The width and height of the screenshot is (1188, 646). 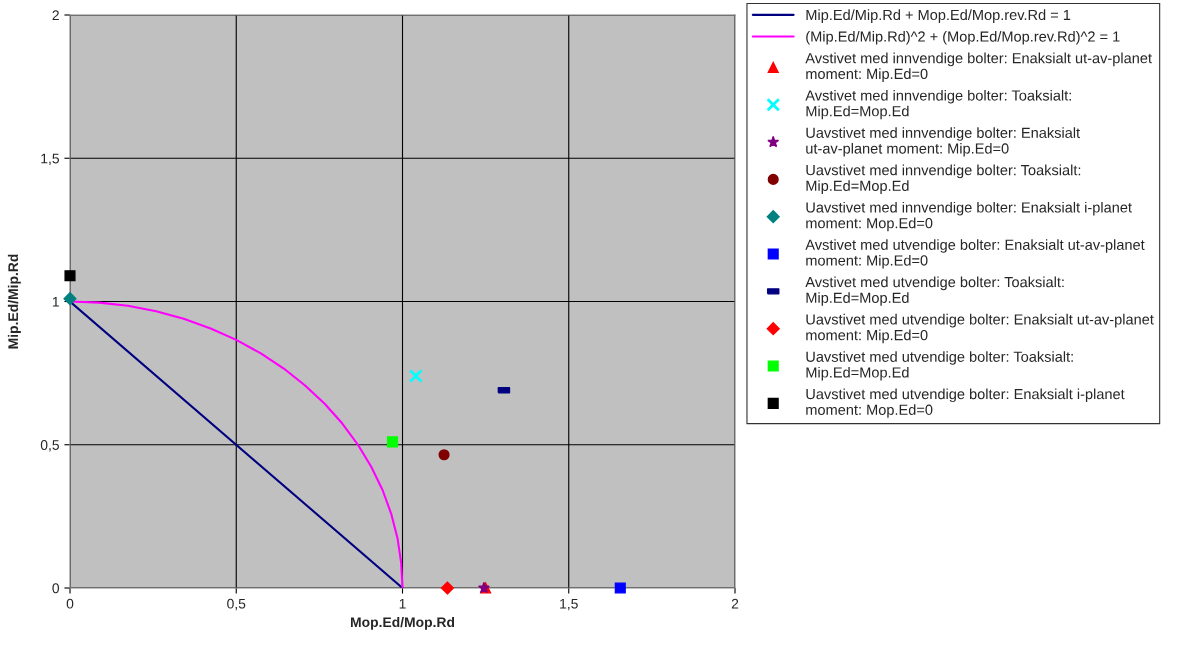 I want to click on y-tick-label: 0, so click(x=56, y=588).